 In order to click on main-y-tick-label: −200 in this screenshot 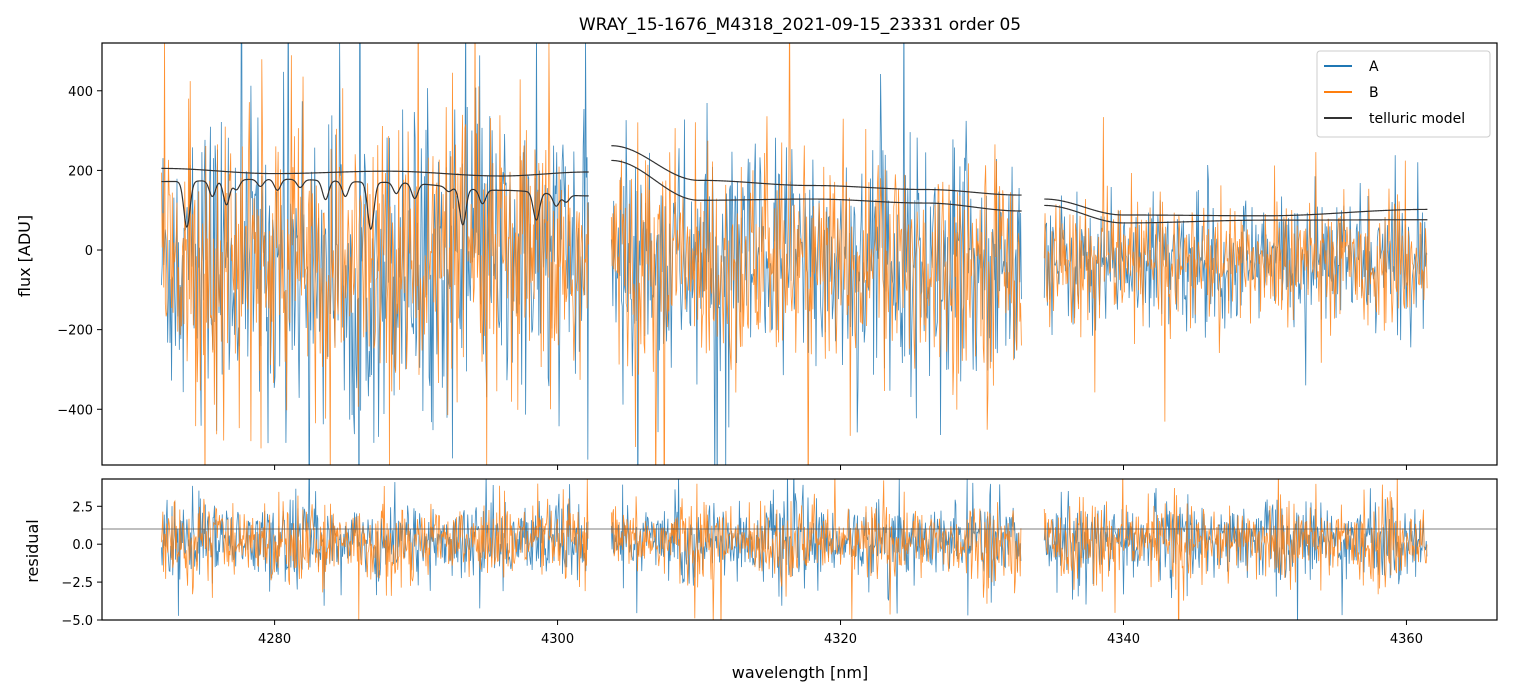, I will do `click(75, 331)`.